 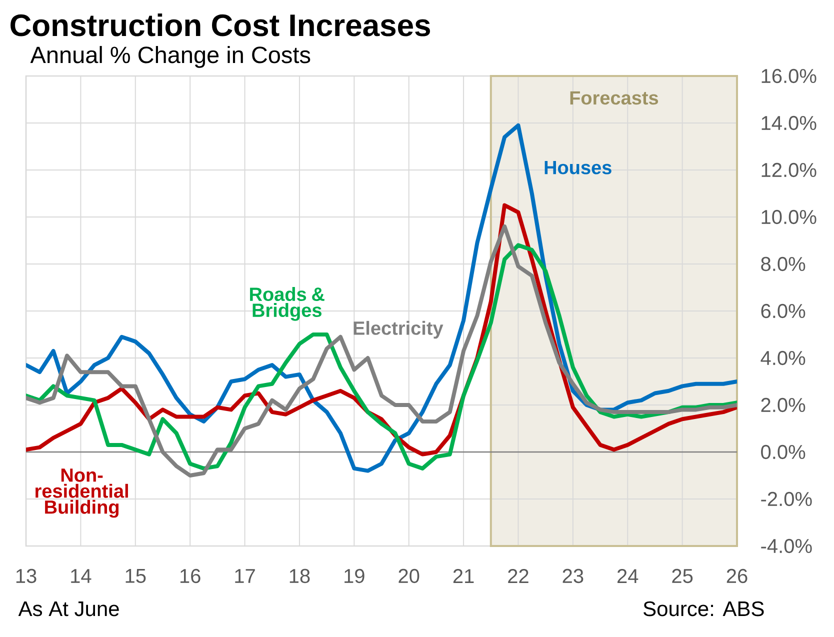 What do you see at coordinates (68, 609) in the screenshot?
I see `text: As At June` at bounding box center [68, 609].